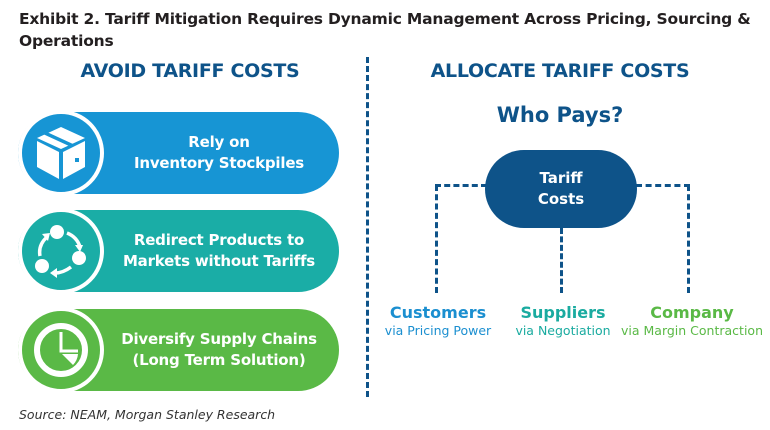  I want to click on connector-company, so click(688, 239).